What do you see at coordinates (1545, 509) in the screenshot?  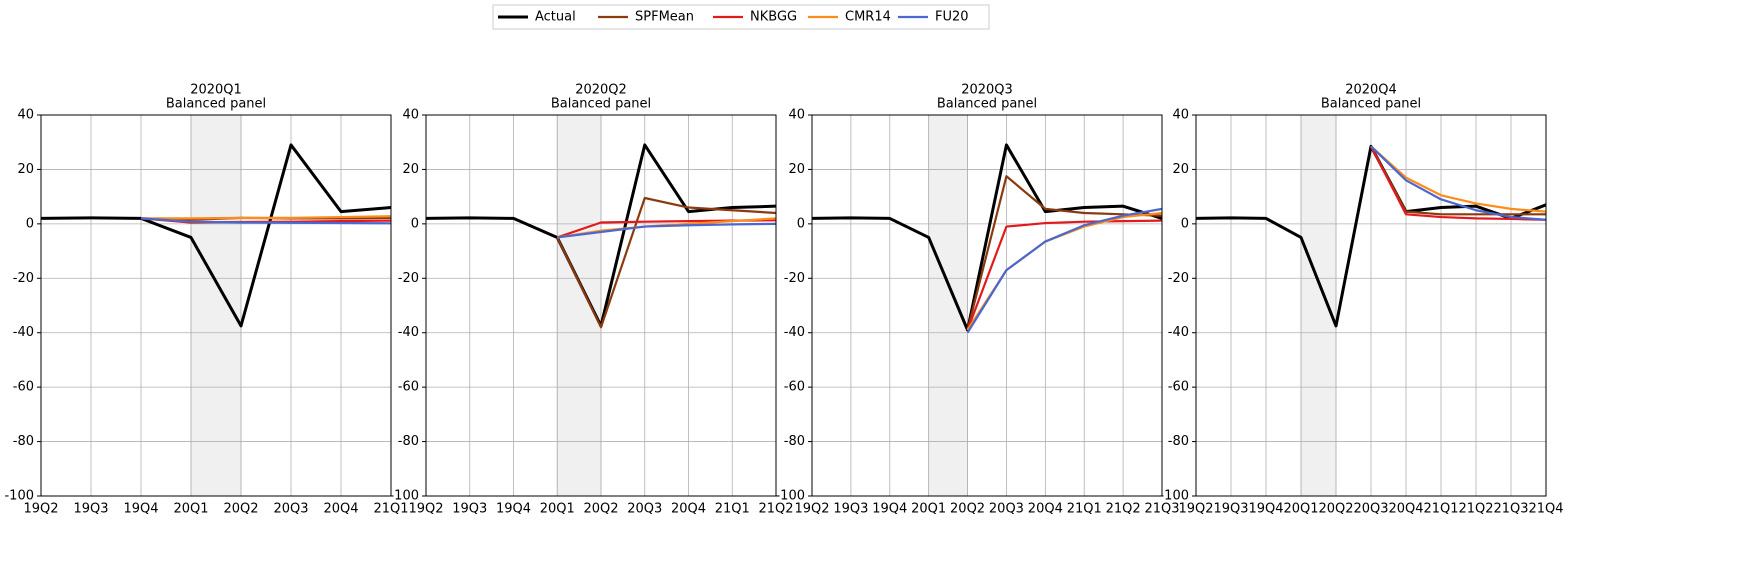 I see `x-tick-label: 21Q4` at bounding box center [1545, 509].